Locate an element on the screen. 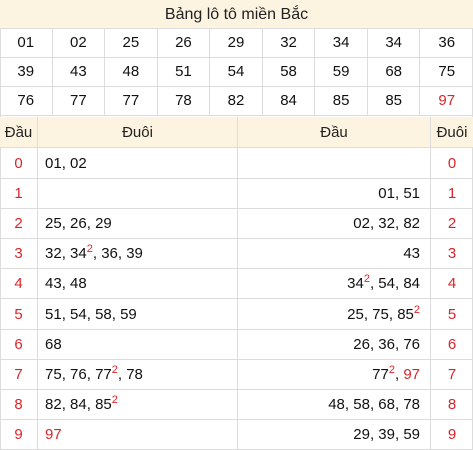 Image resolution: width=473 pixels, height=450 pixels. lotto-number-cell: 36 is located at coordinates (446, 43).